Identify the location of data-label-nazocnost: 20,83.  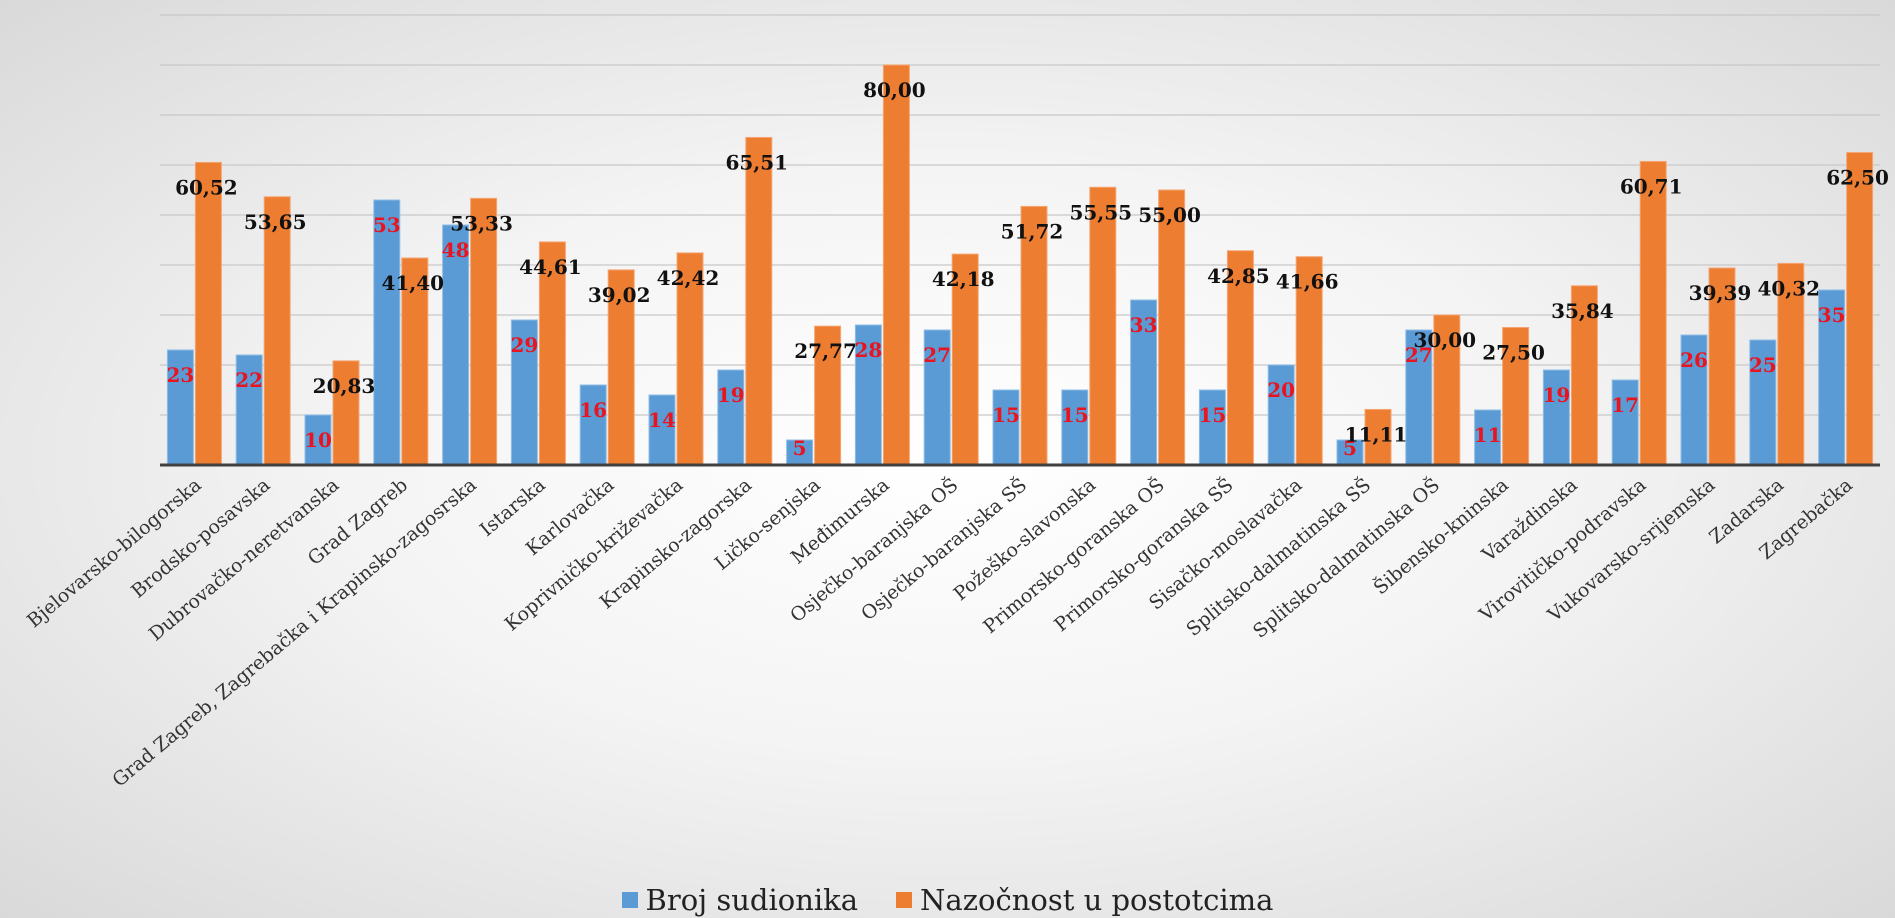
(344, 386).